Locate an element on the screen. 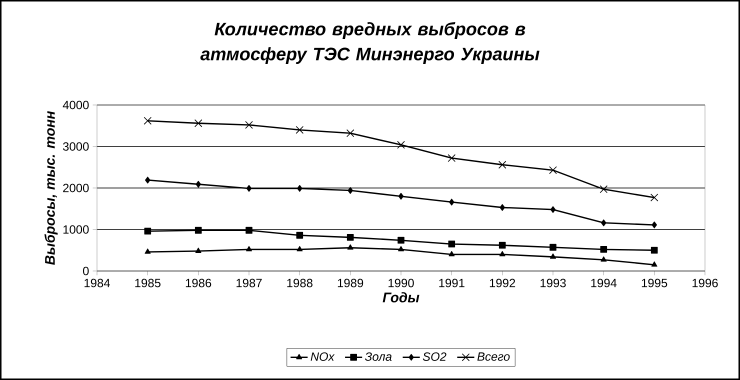 The width and height of the screenshot is (740, 380). x-tick-label: 1984 is located at coordinates (97, 283).